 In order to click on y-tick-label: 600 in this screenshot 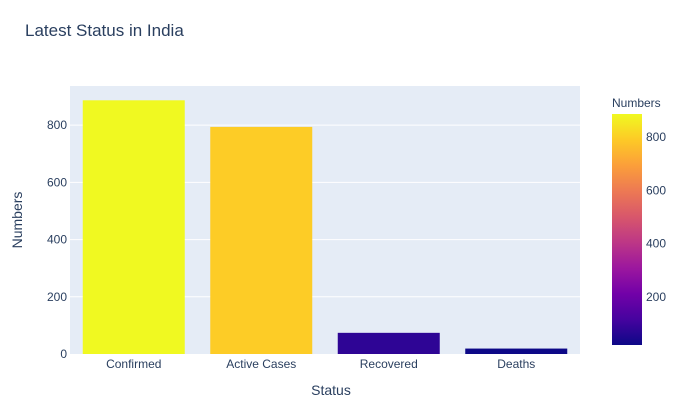, I will do `click(57, 182)`.